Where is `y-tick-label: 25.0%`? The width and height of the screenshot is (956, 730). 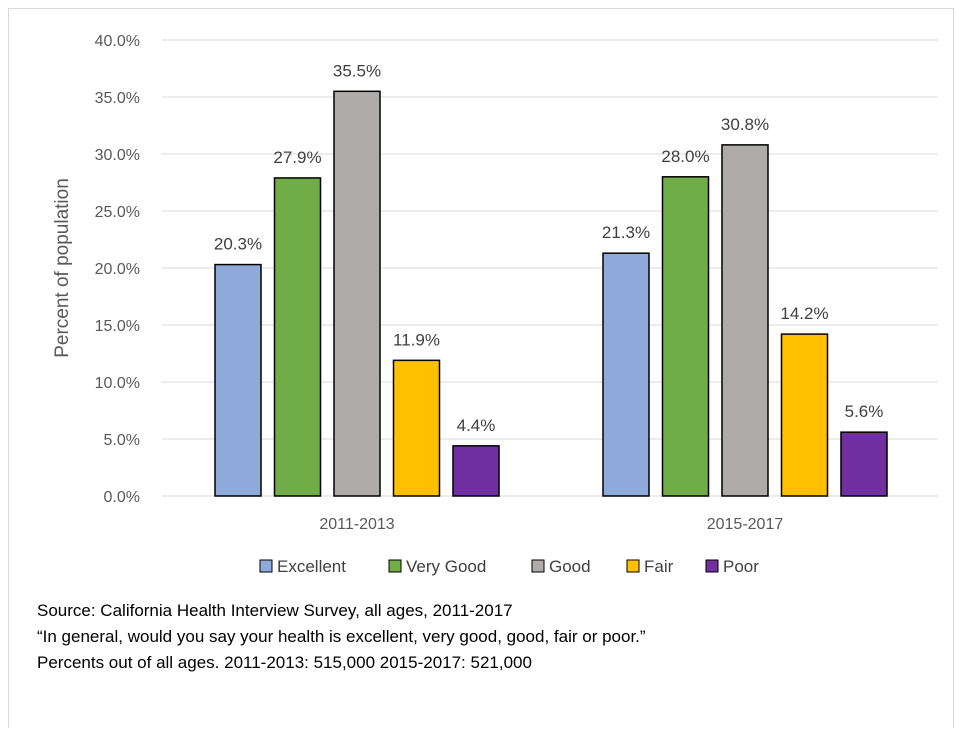 y-tick-label: 25.0% is located at coordinates (117, 212).